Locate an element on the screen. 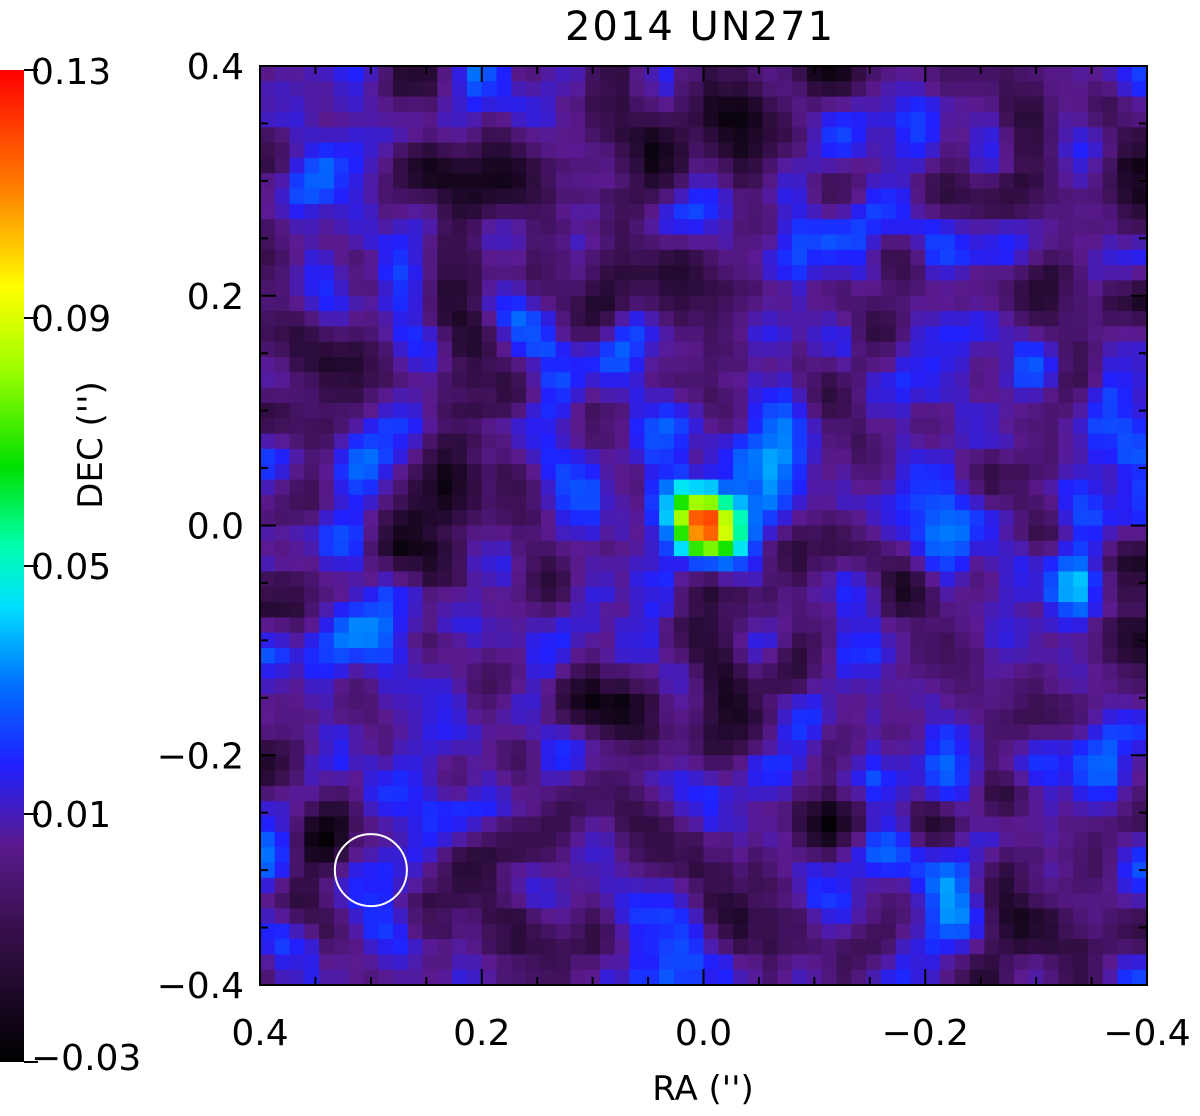  x-tick-label: −0.2 is located at coordinates (925, 1033).